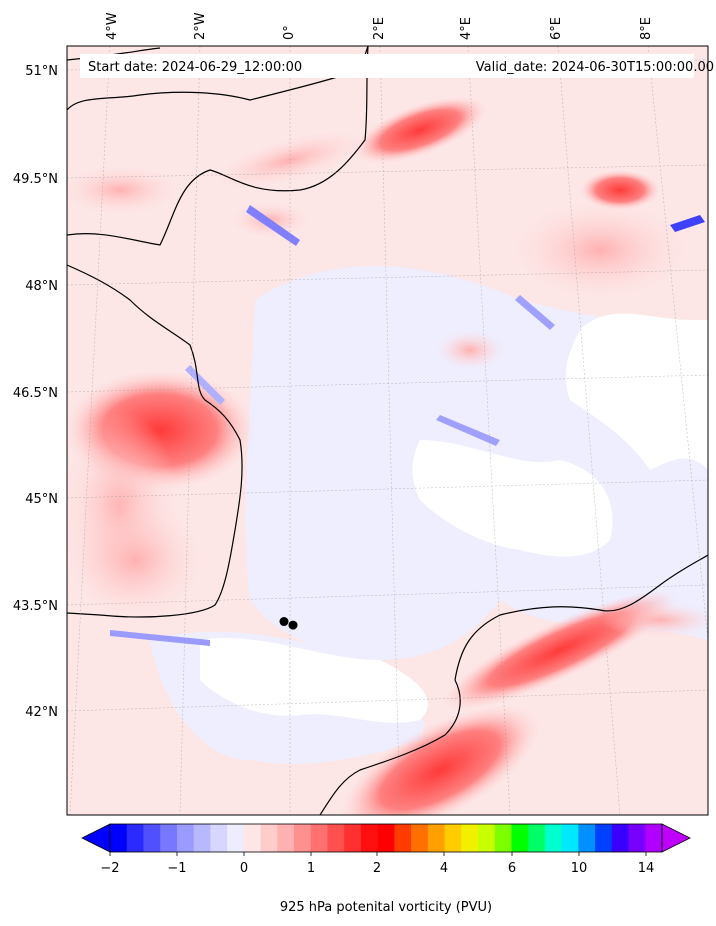 This screenshot has height=926, width=716. Describe the element at coordinates (289, 32) in the screenshot. I see `lon-tick-label: 0°` at that location.